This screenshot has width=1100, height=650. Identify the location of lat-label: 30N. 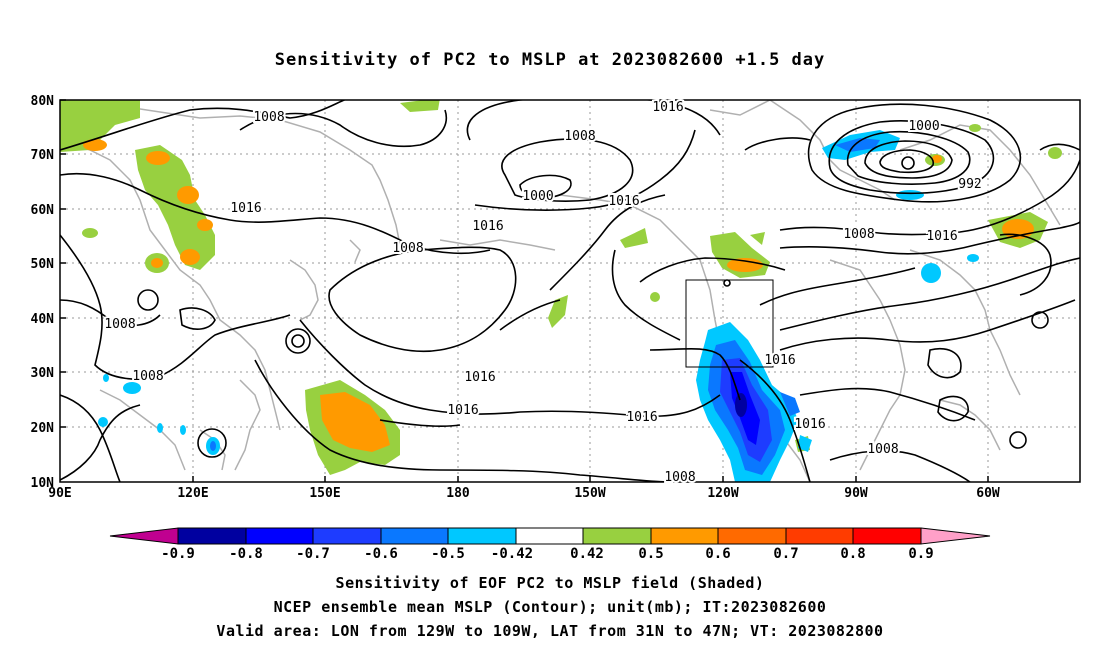
(43, 373).